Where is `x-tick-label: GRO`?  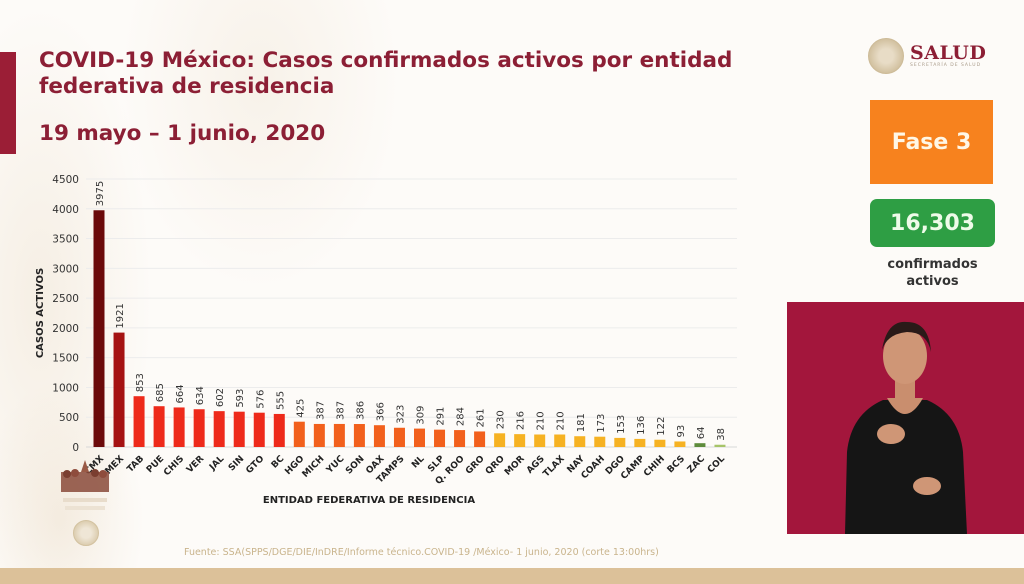 x-tick-label: GRO is located at coordinates (475, 465).